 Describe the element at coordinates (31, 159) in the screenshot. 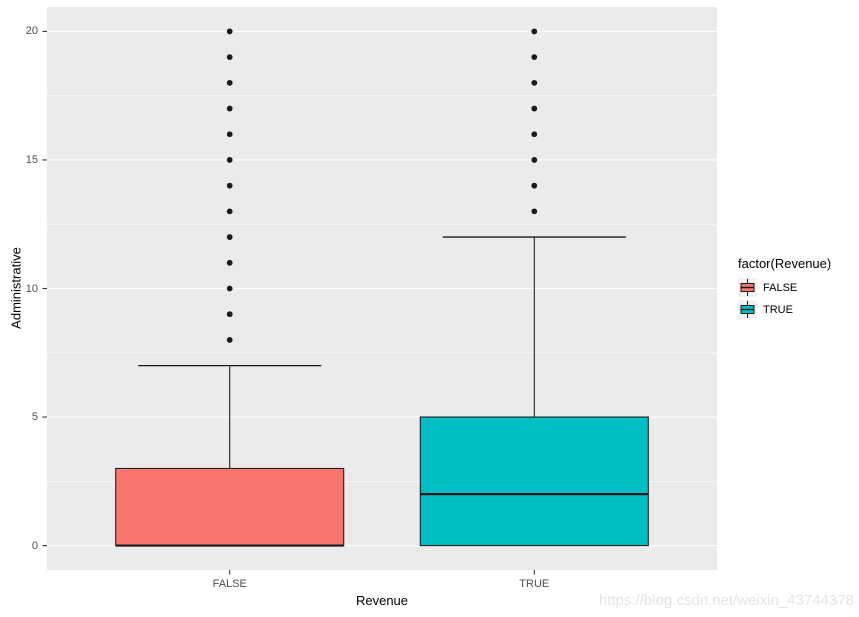

I see `y-tick-label: 15` at that location.